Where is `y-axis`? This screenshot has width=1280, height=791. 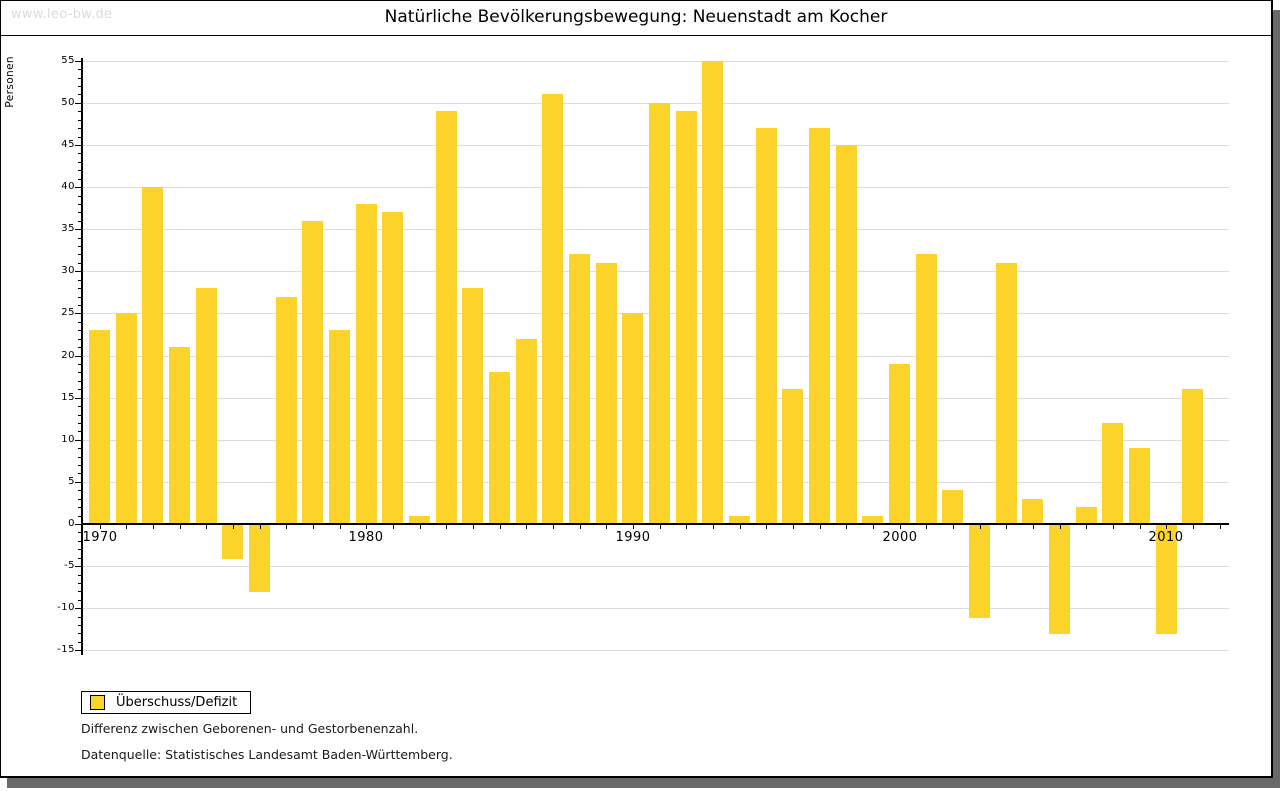
y-axis is located at coordinates (82, 356).